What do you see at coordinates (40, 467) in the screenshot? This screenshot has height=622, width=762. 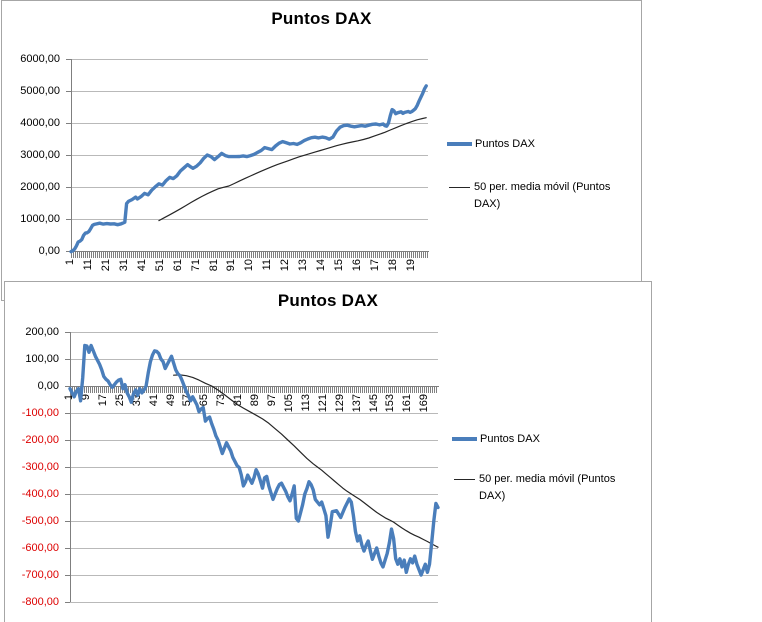 I see `y-axis-label: -300,00` at bounding box center [40, 467].